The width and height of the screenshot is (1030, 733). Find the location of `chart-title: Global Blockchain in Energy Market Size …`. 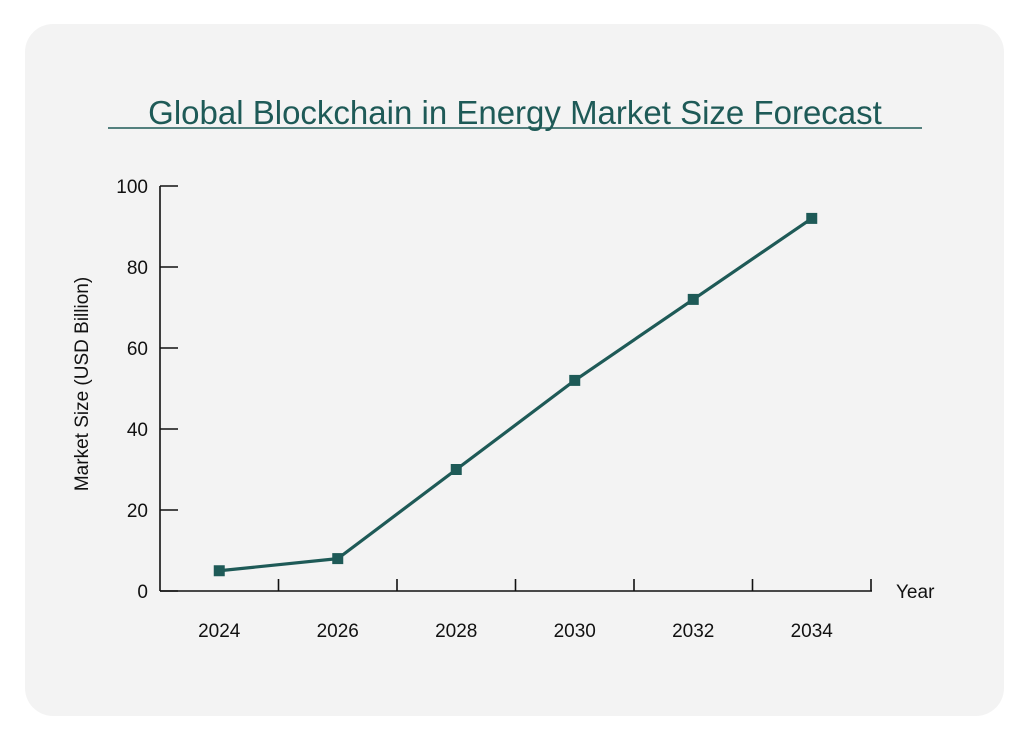

chart-title: Global Blockchain in Energy Market Size … is located at coordinates (515, 112).